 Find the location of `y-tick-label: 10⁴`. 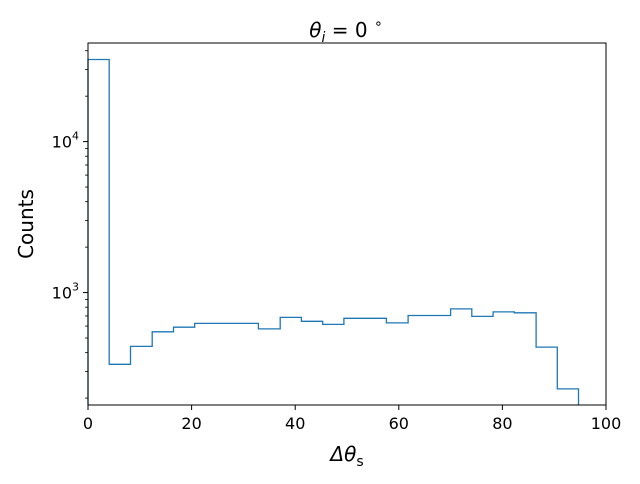

y-tick-label: 10⁴ is located at coordinates (65, 141).